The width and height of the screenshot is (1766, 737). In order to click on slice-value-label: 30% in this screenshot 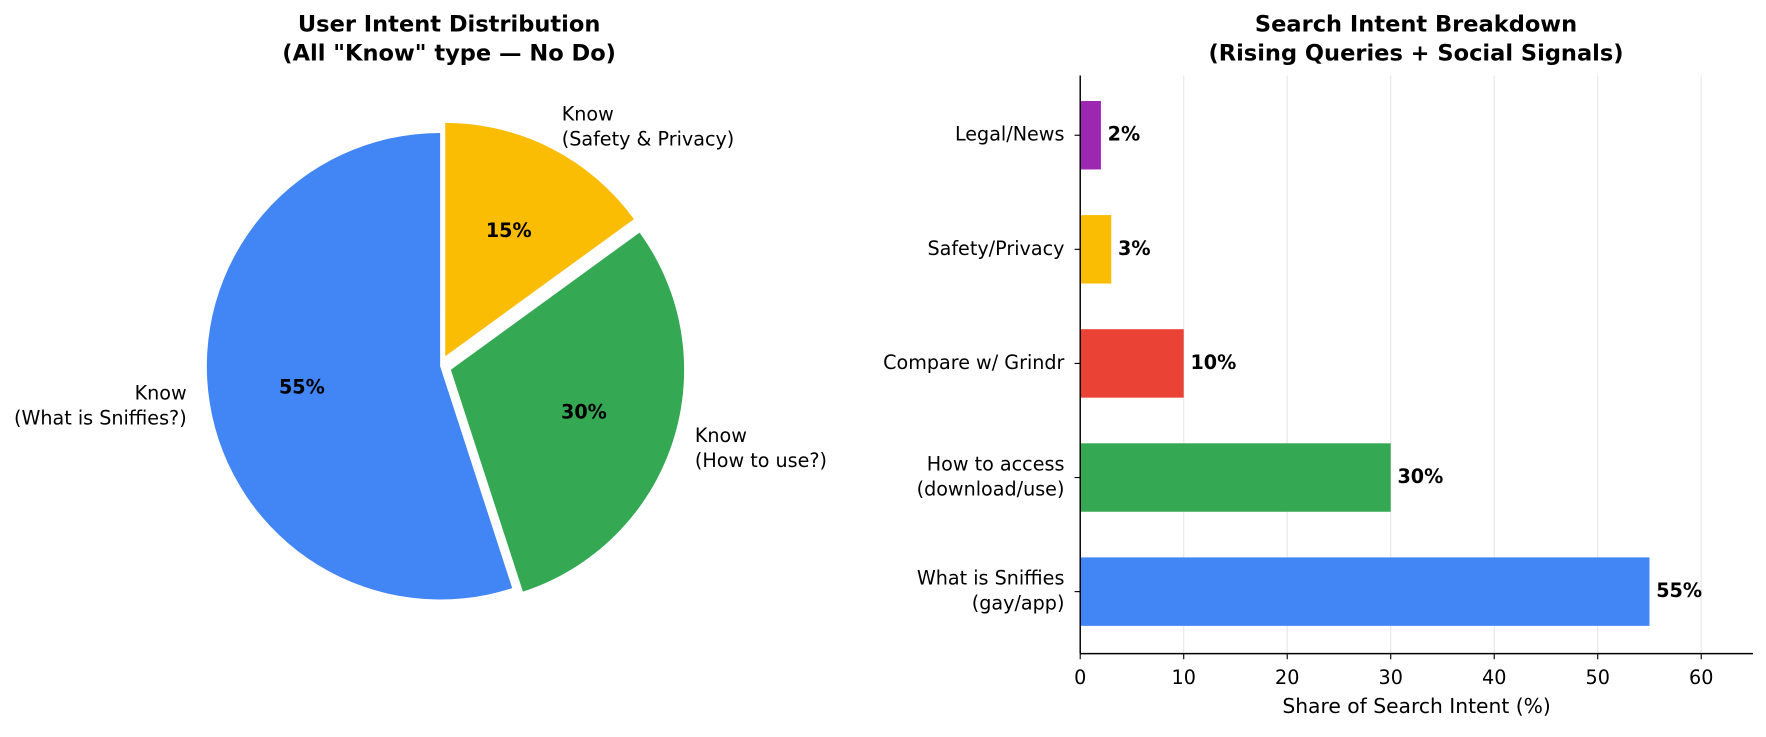, I will do `click(584, 411)`.